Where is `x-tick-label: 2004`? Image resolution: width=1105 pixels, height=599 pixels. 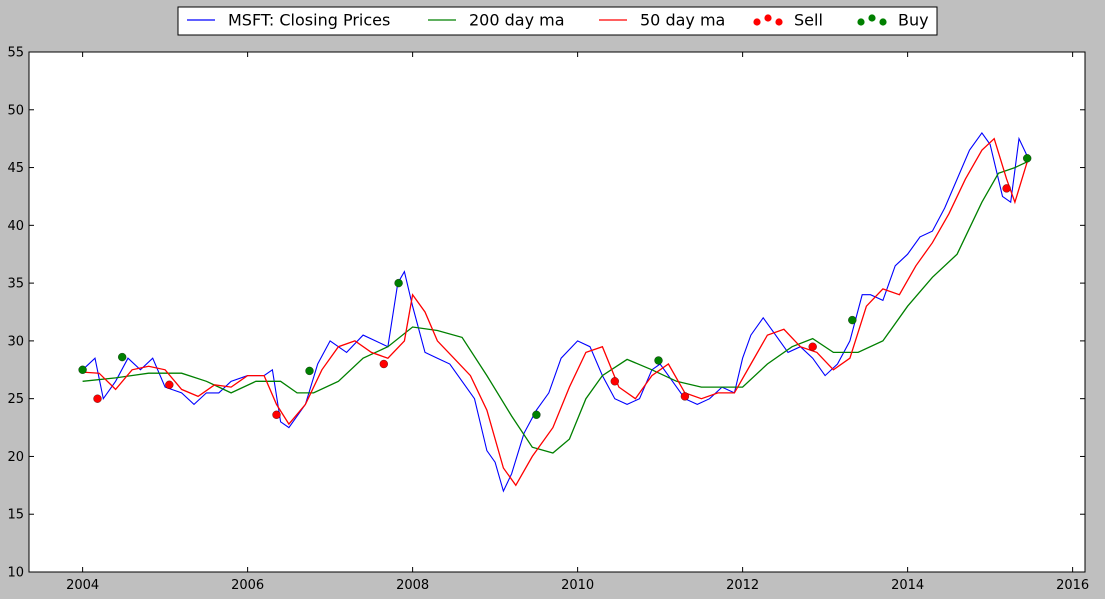 x-tick-label: 2004 is located at coordinates (82, 585).